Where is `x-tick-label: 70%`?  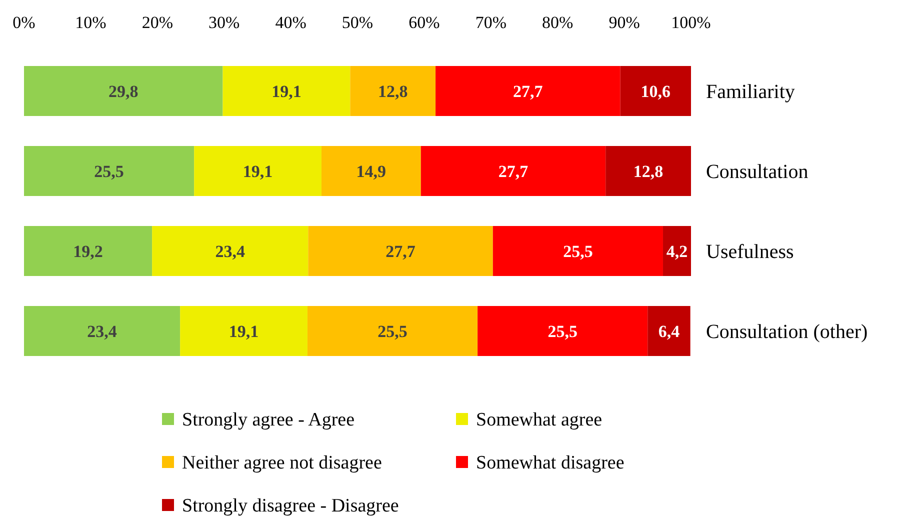
x-tick-label: 70% is located at coordinates (490, 22).